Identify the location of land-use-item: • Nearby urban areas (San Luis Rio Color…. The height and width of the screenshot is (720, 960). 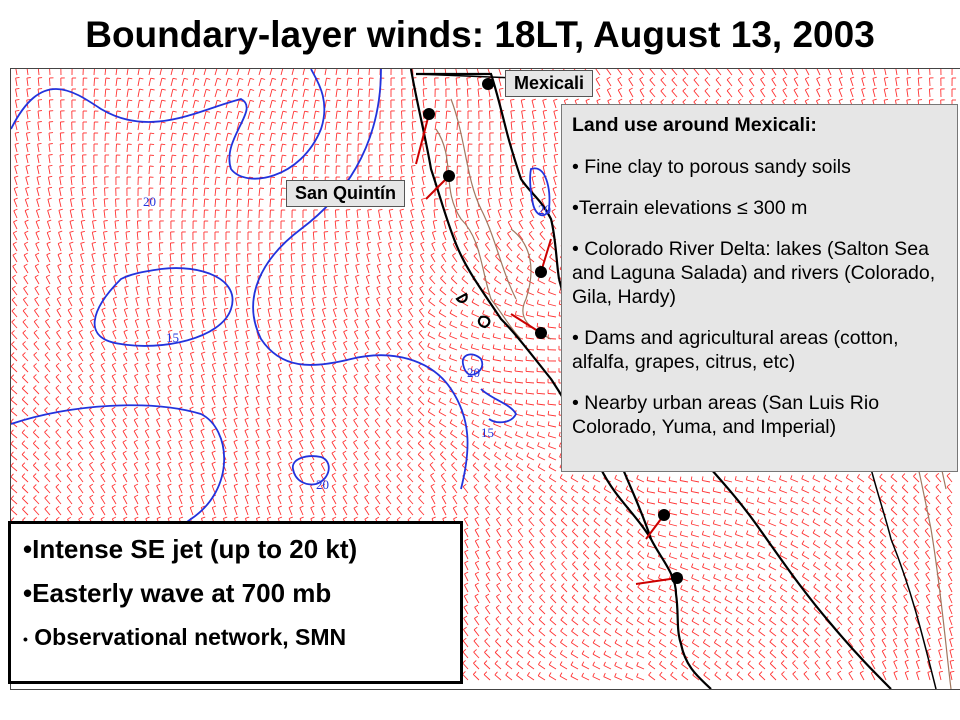
(726, 415).